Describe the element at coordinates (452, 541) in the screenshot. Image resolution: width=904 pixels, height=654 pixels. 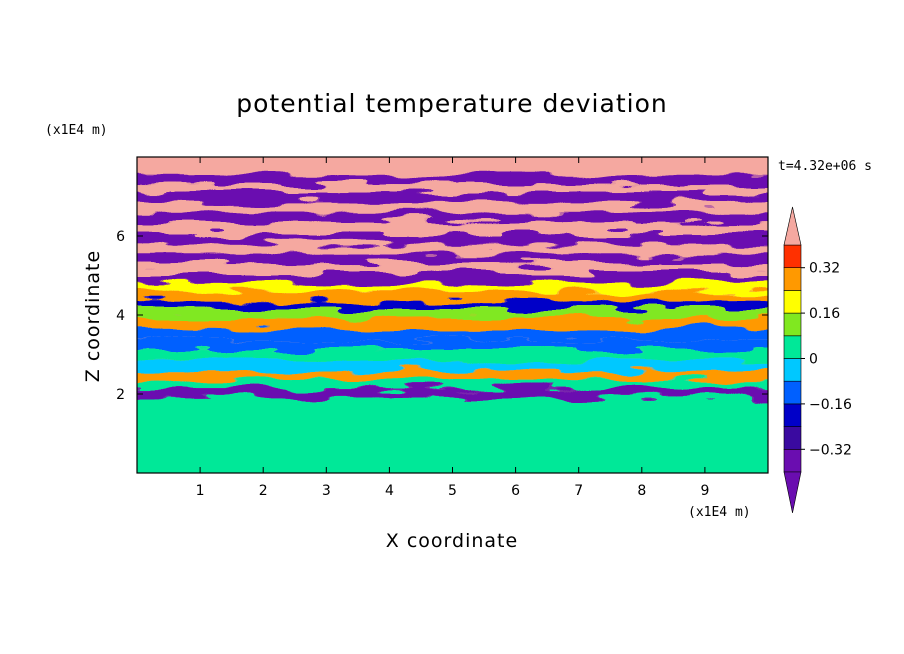
I see `x-axis-label: X coordinate` at that location.